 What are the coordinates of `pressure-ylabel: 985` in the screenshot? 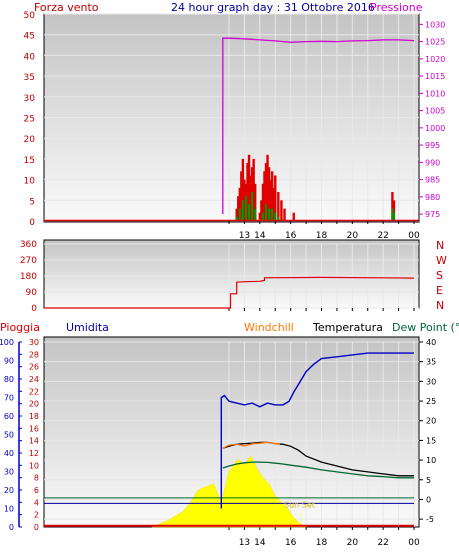 It's located at (432, 180).